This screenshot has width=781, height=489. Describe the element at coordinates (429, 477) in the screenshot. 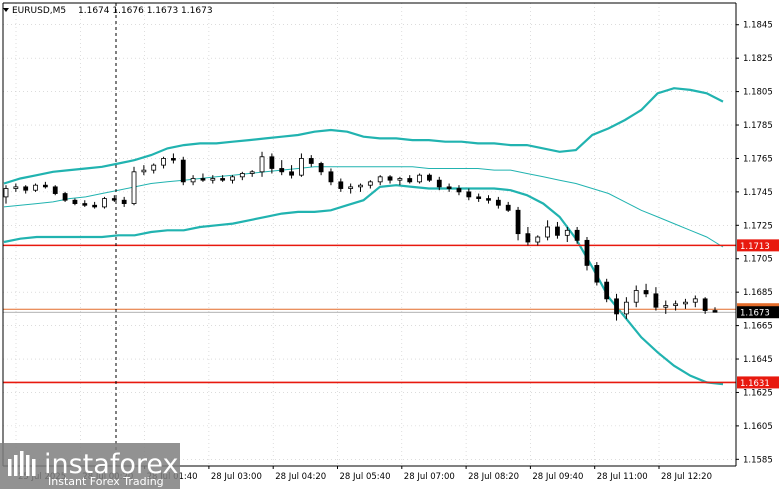

I see `x-tick-label: 28 Jul 07:00` at that location.